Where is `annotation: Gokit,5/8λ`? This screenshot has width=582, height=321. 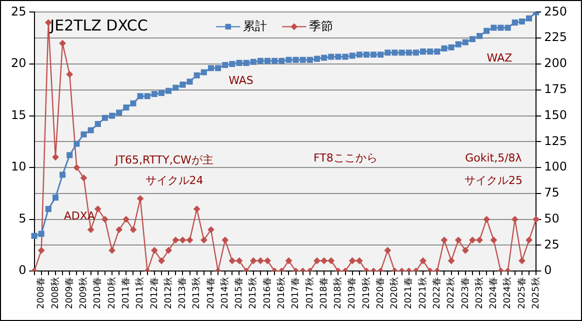 annotation: Gokit,5/8λ is located at coordinates (493, 158).